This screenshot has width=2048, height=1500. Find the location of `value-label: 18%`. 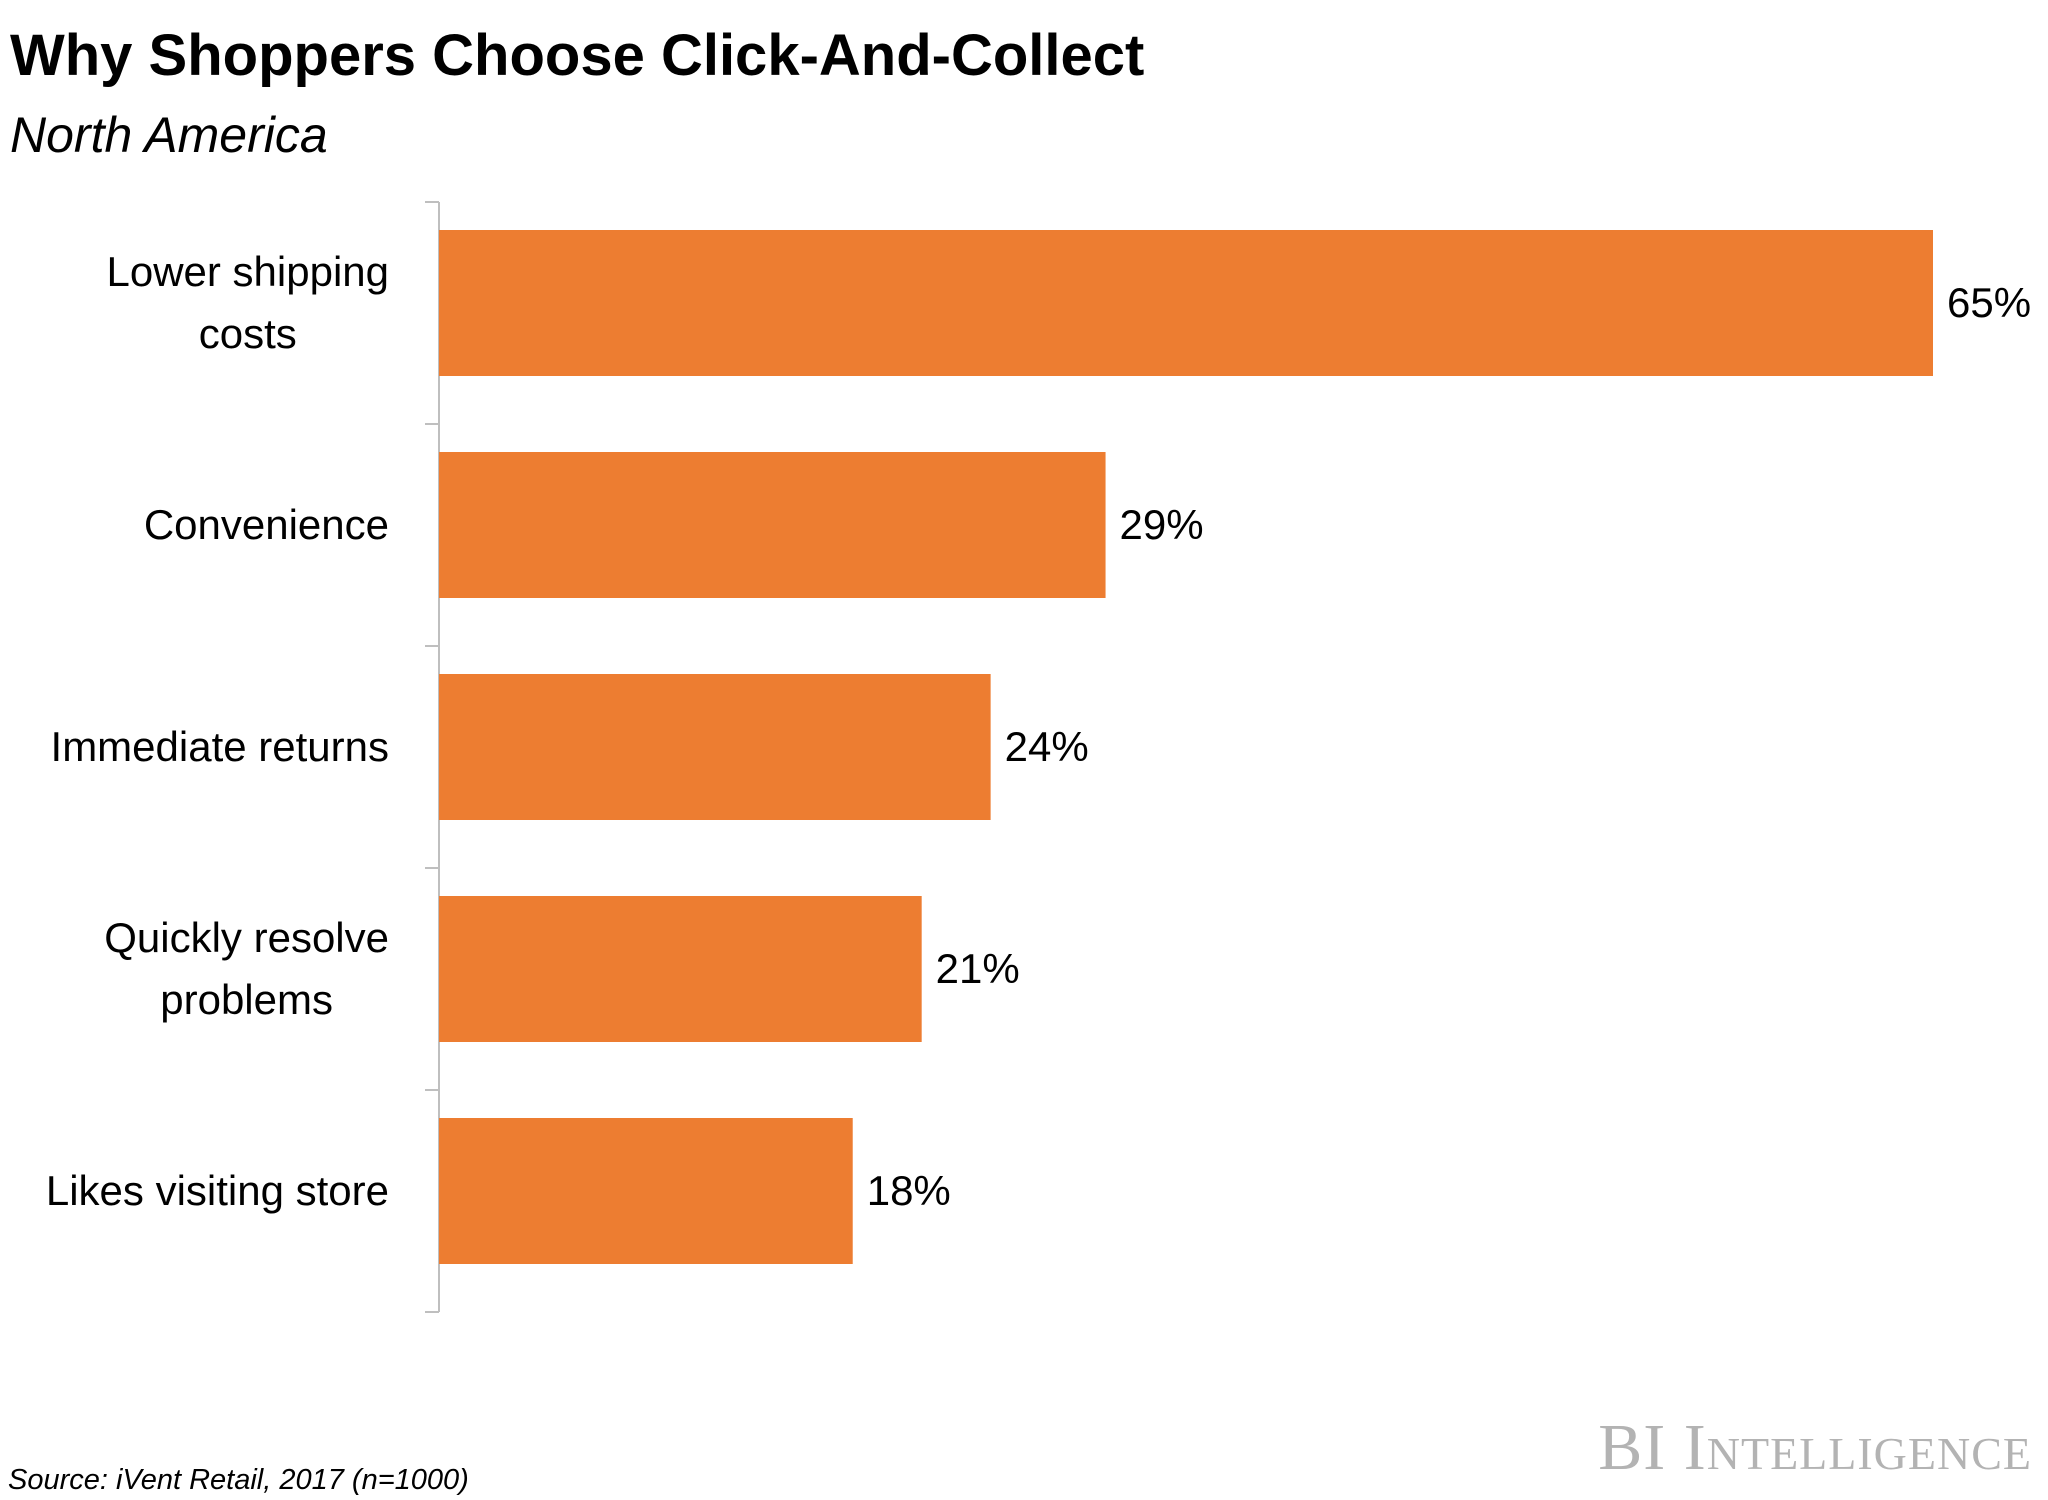

value-label: 18% is located at coordinates (908, 1190).